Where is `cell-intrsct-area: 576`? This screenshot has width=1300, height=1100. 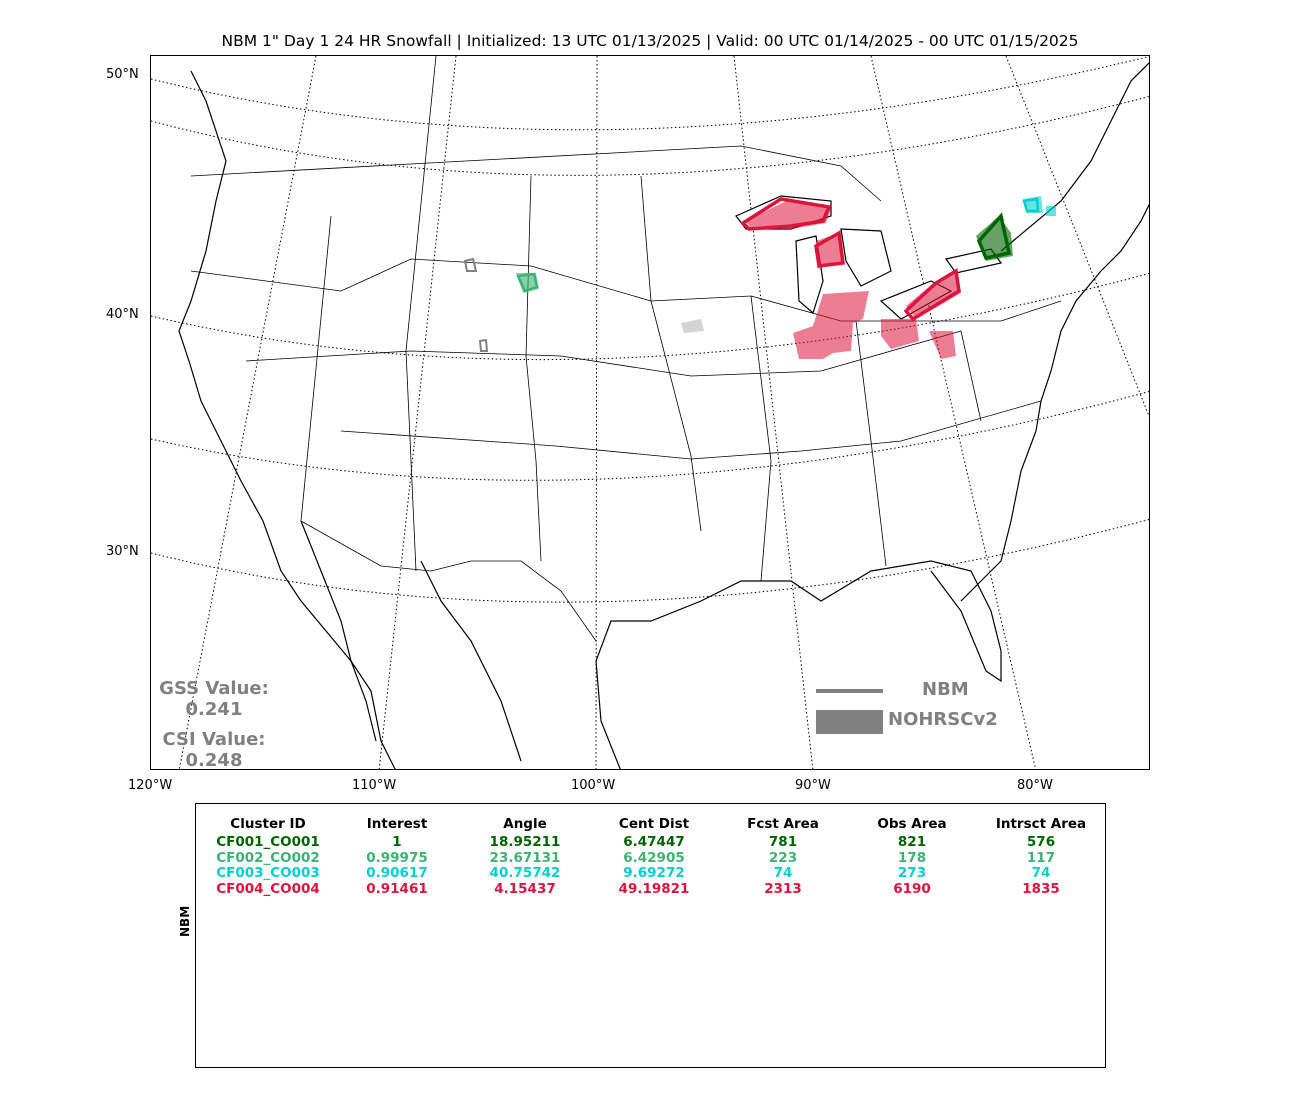 cell-intrsct-area: 576 is located at coordinates (1041, 842).